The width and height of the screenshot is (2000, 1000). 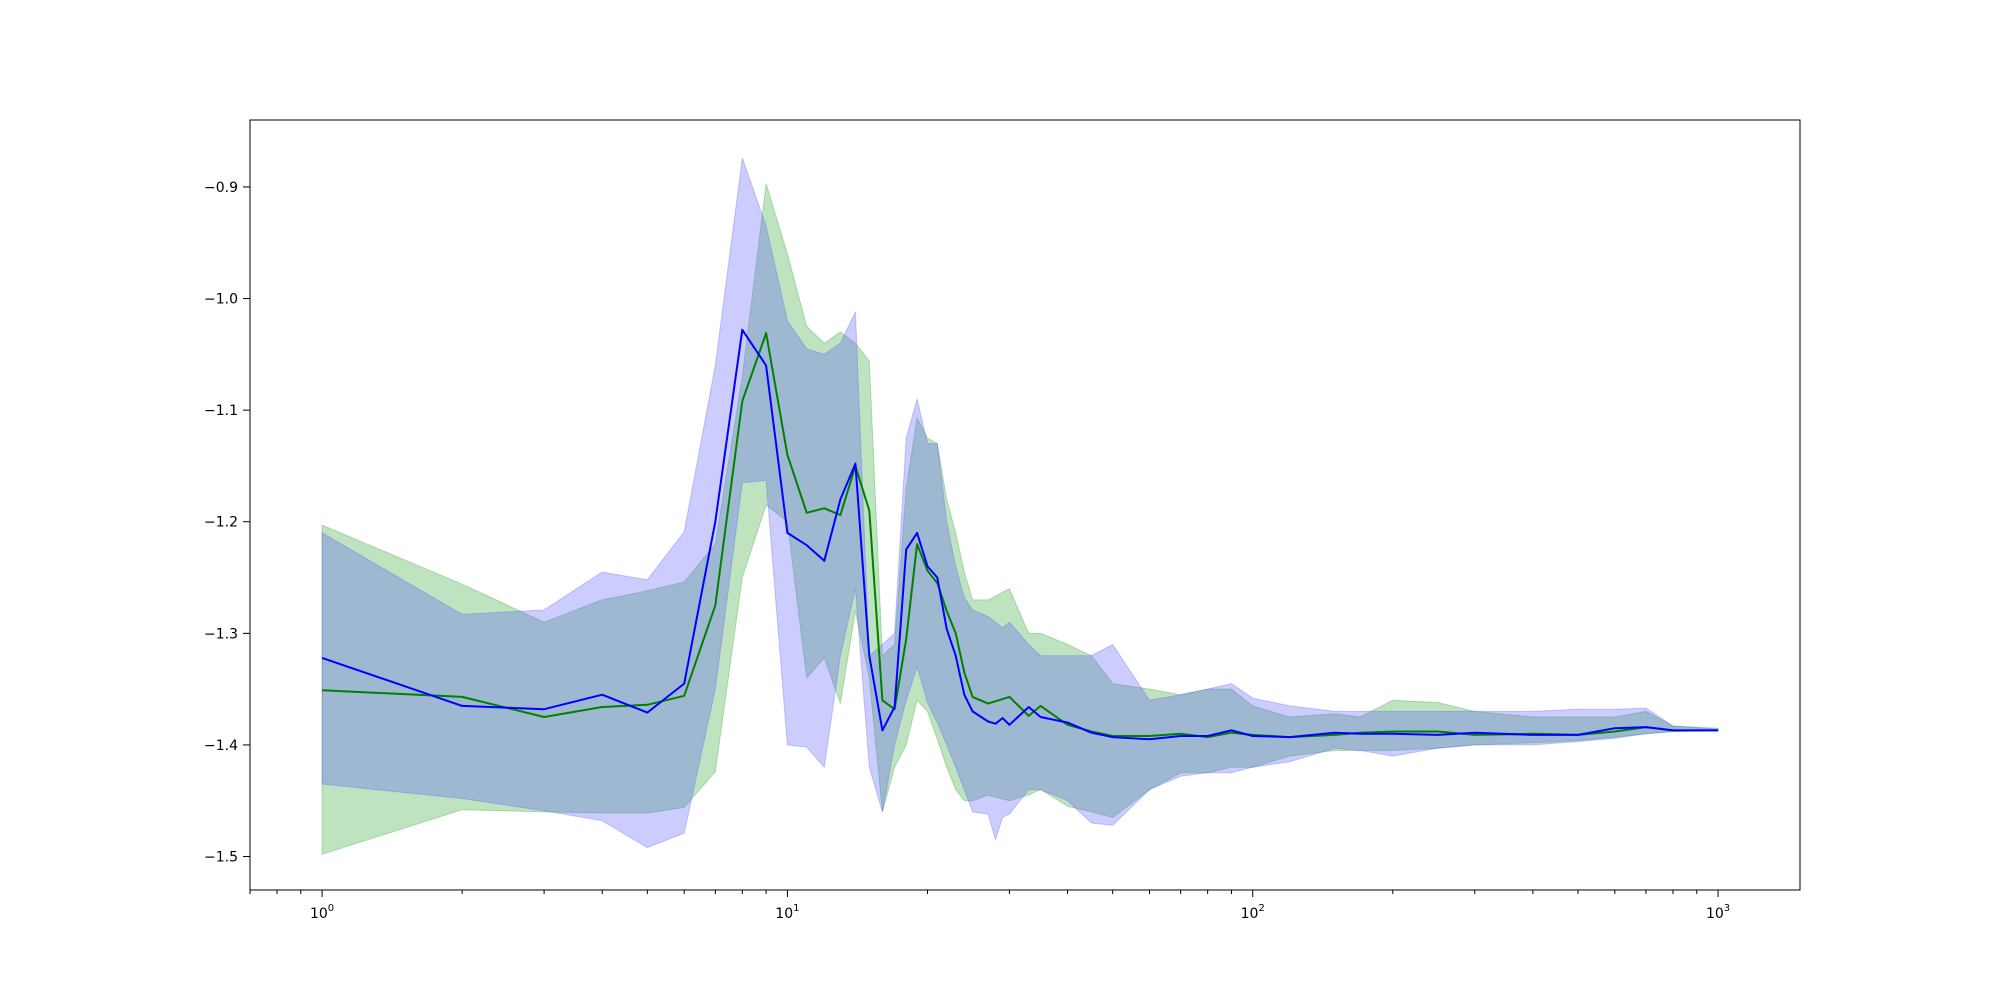 I want to click on y-tick-label: −1.4, so click(x=221, y=746).